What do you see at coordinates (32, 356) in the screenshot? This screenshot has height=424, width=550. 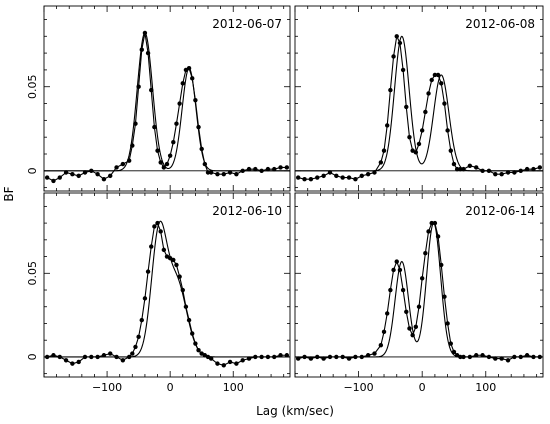 I see `y-tick-label: 0` at bounding box center [32, 356].